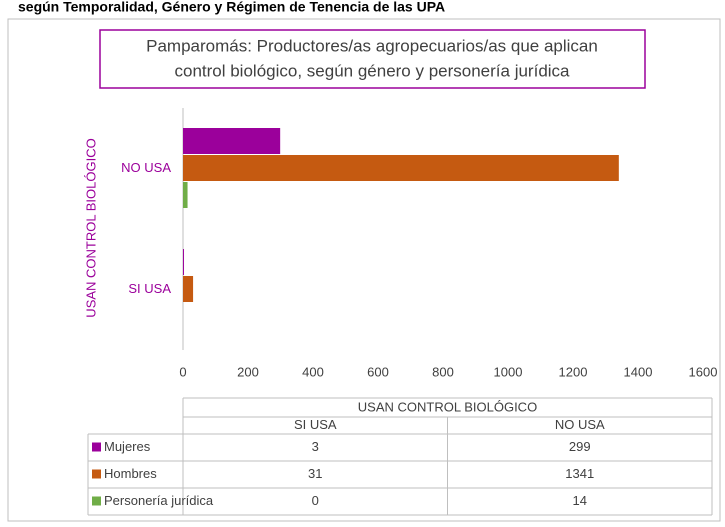 The height and width of the screenshot is (527, 725). What do you see at coordinates (638, 371) in the screenshot?
I see `x-tick-label: 1400` at bounding box center [638, 371].